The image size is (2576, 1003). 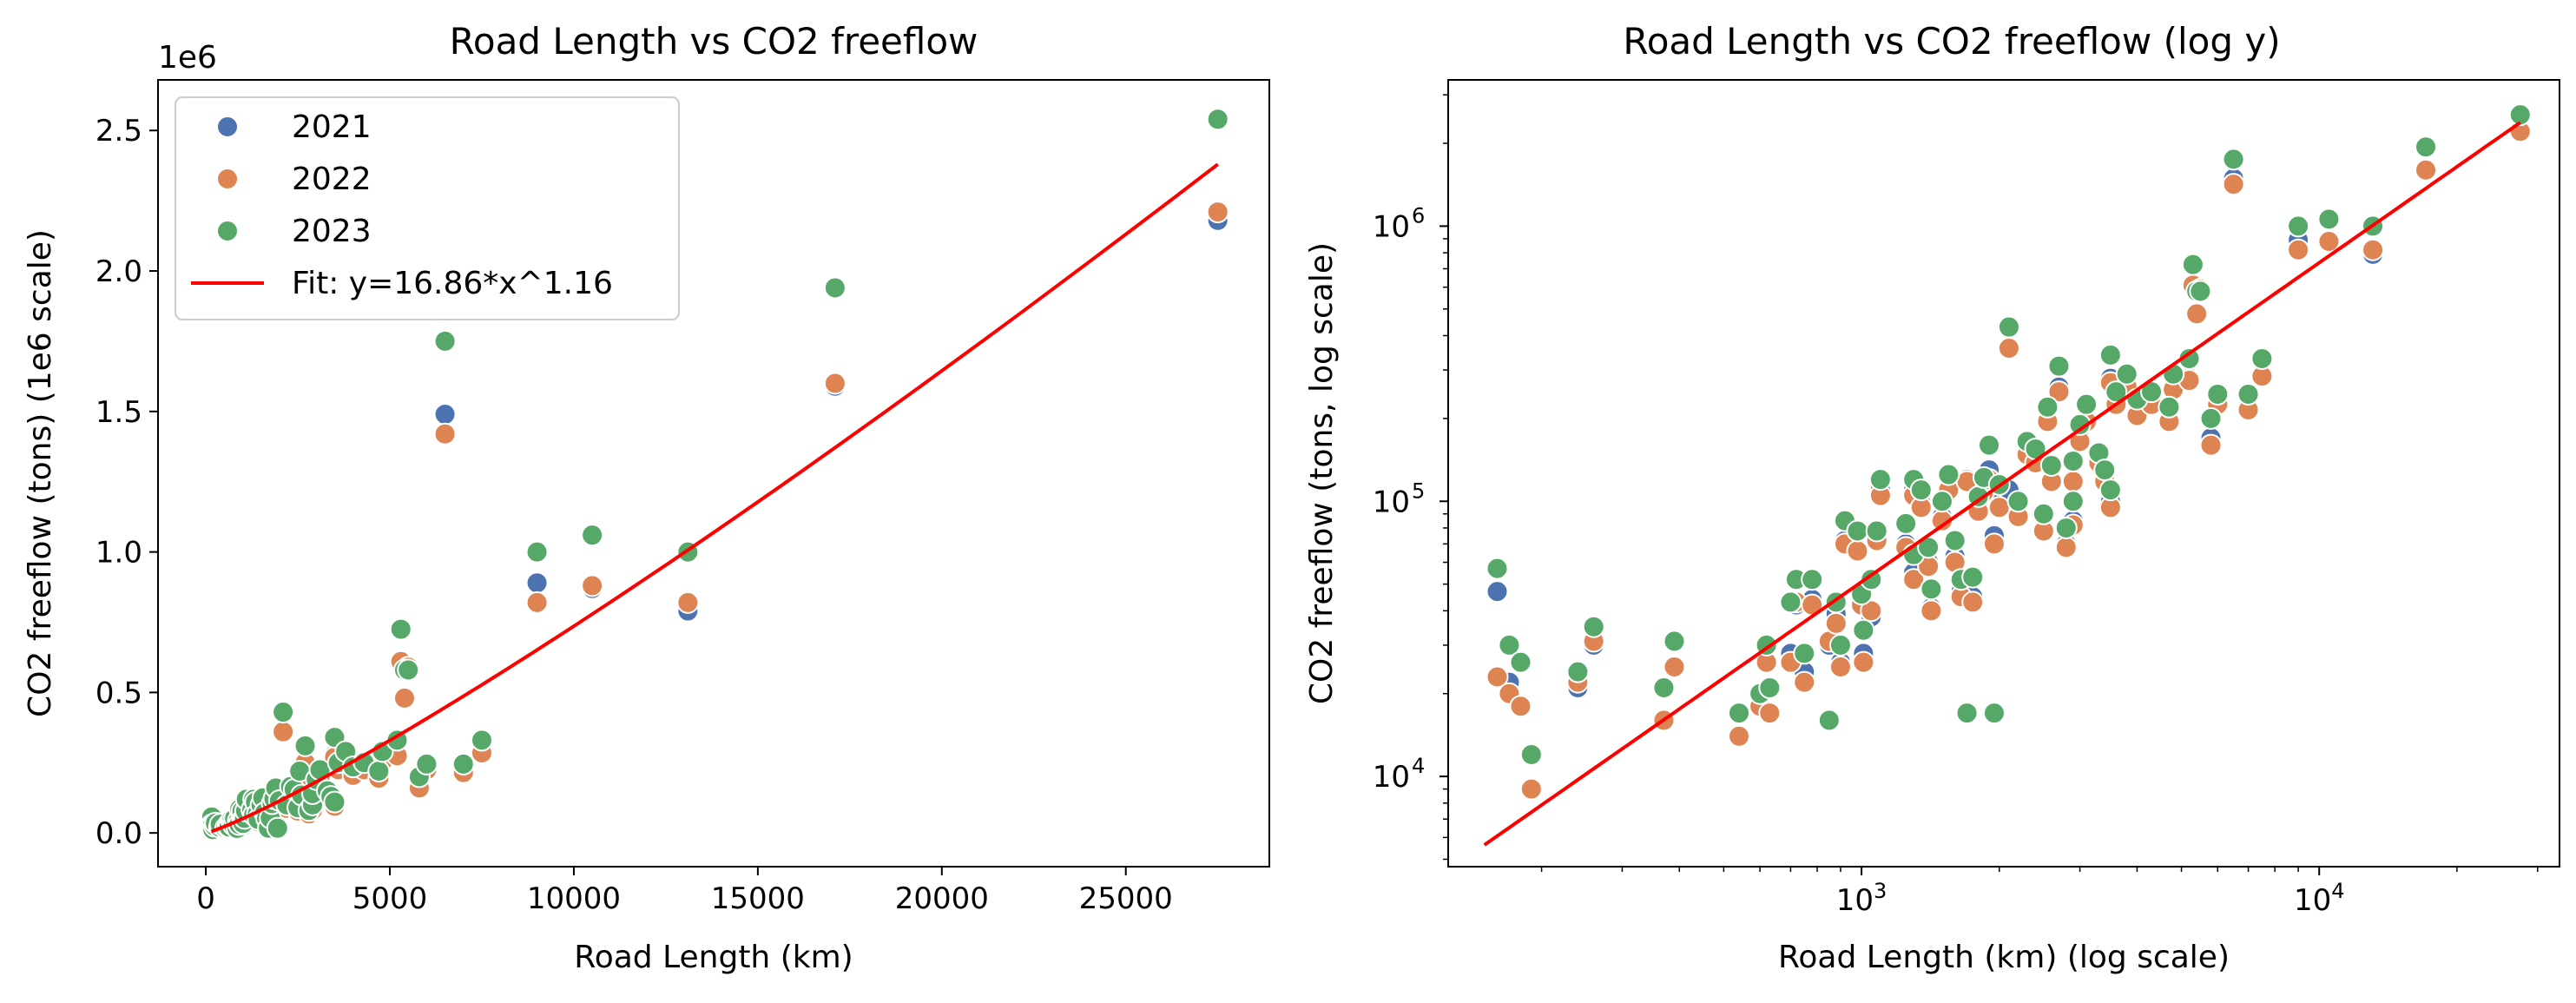 What do you see at coordinates (127, 482) in the screenshot?
I see `left-y-ticks: 0.0 0.5 1.0 1.5 2.0 2.5` at bounding box center [127, 482].